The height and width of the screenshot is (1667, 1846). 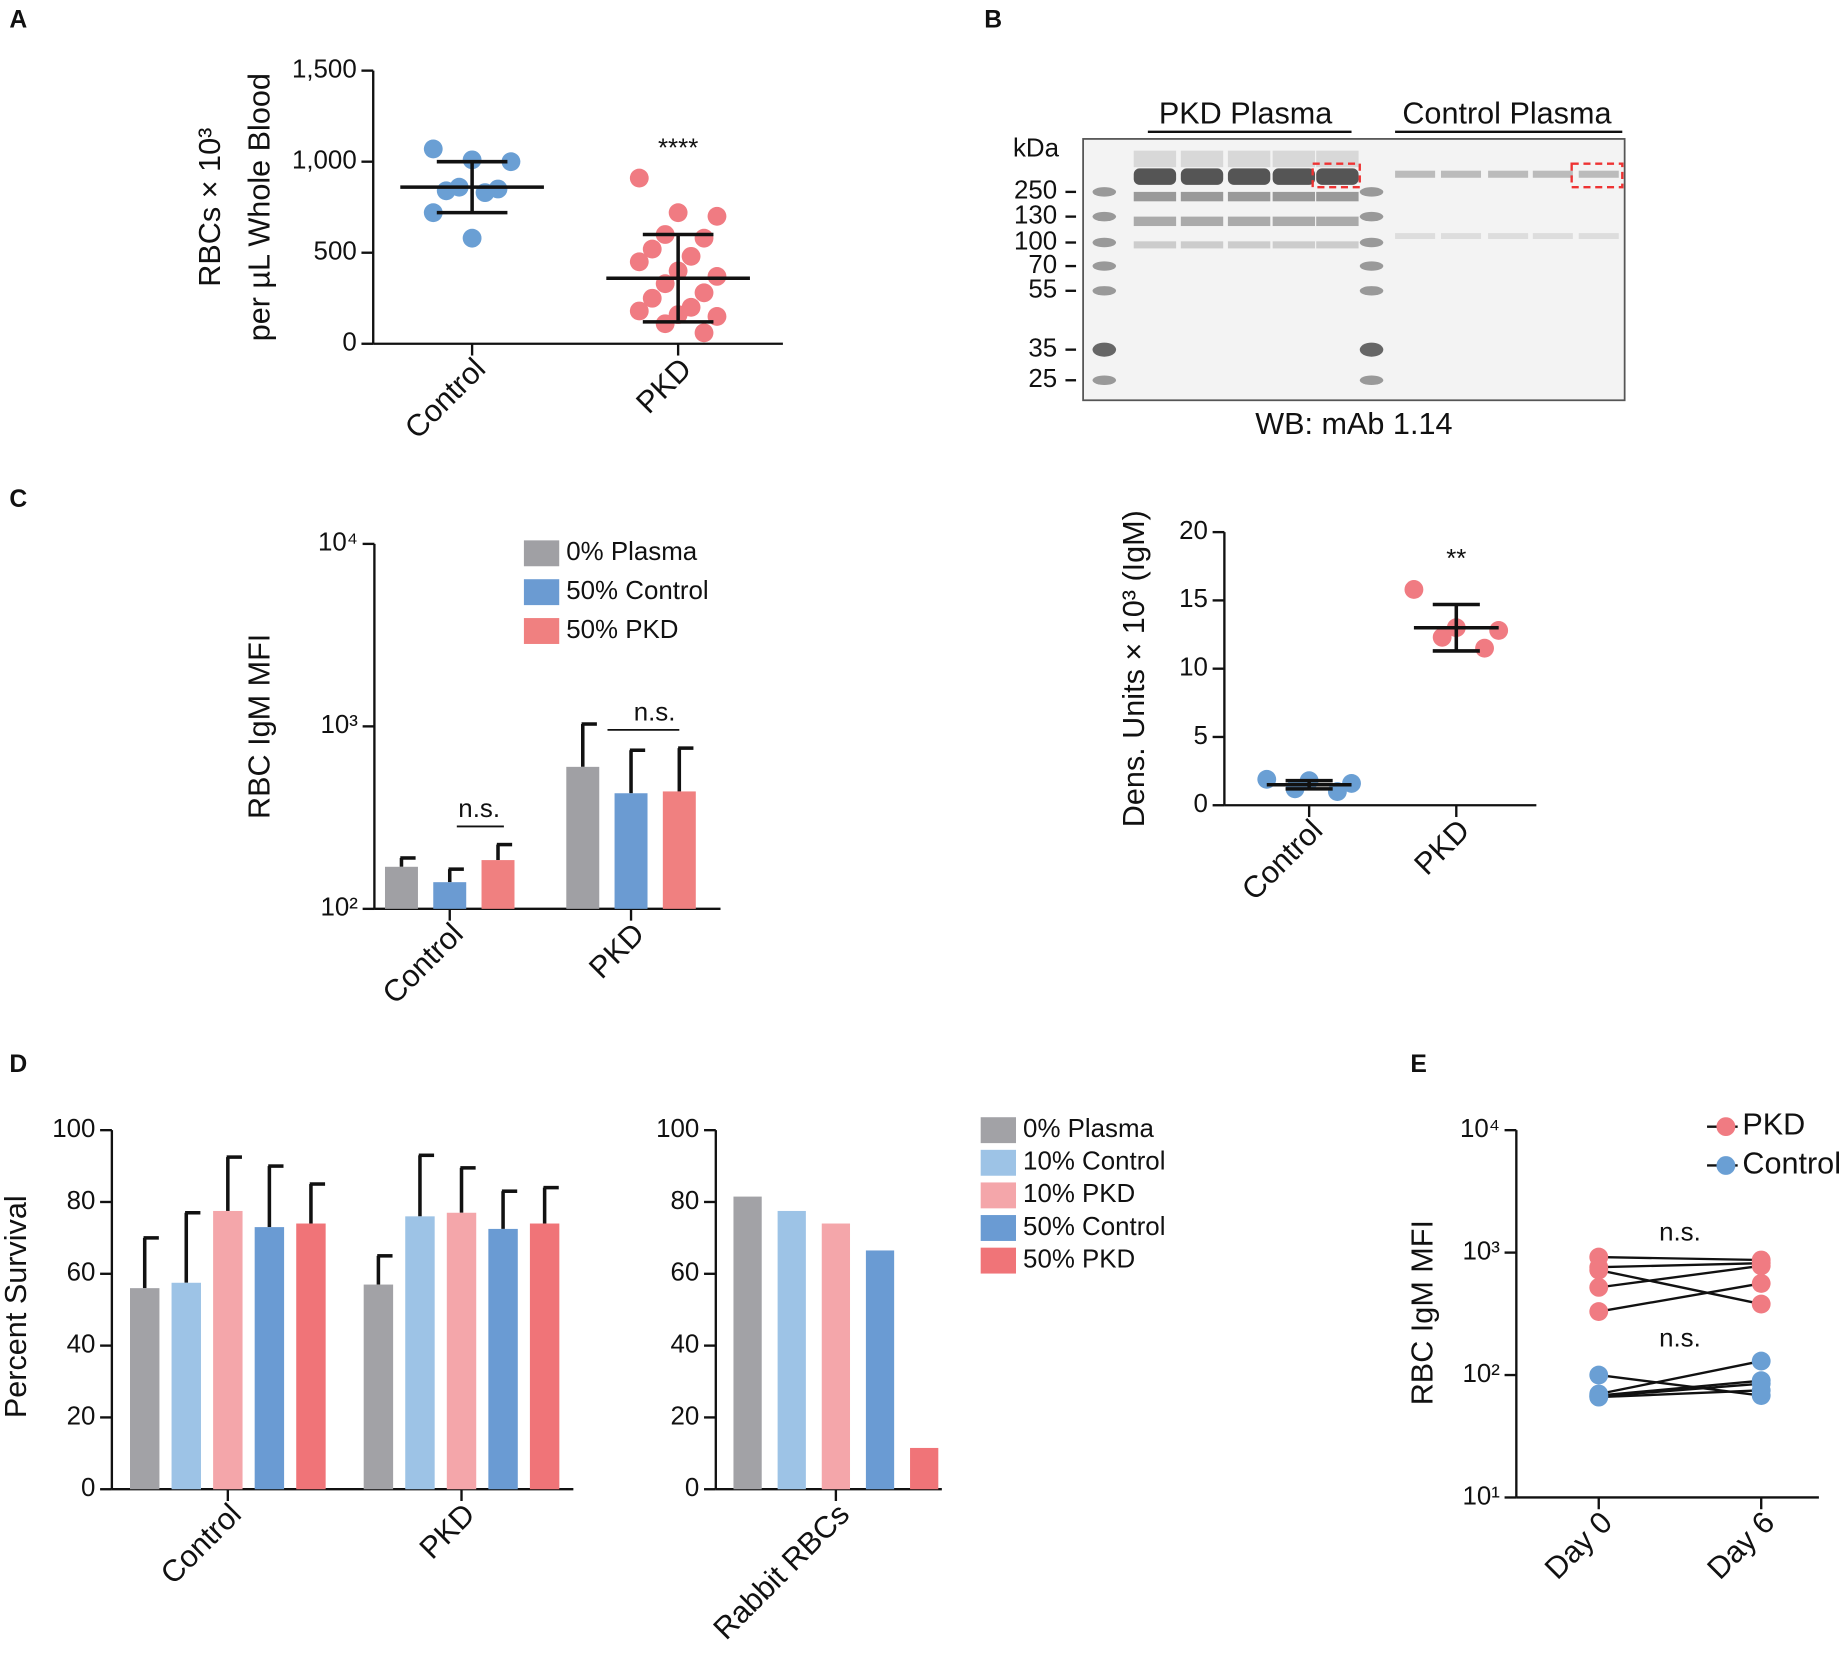 What do you see at coordinates (1035, 241) in the screenshot?
I see `marker-label: 100` at bounding box center [1035, 241].